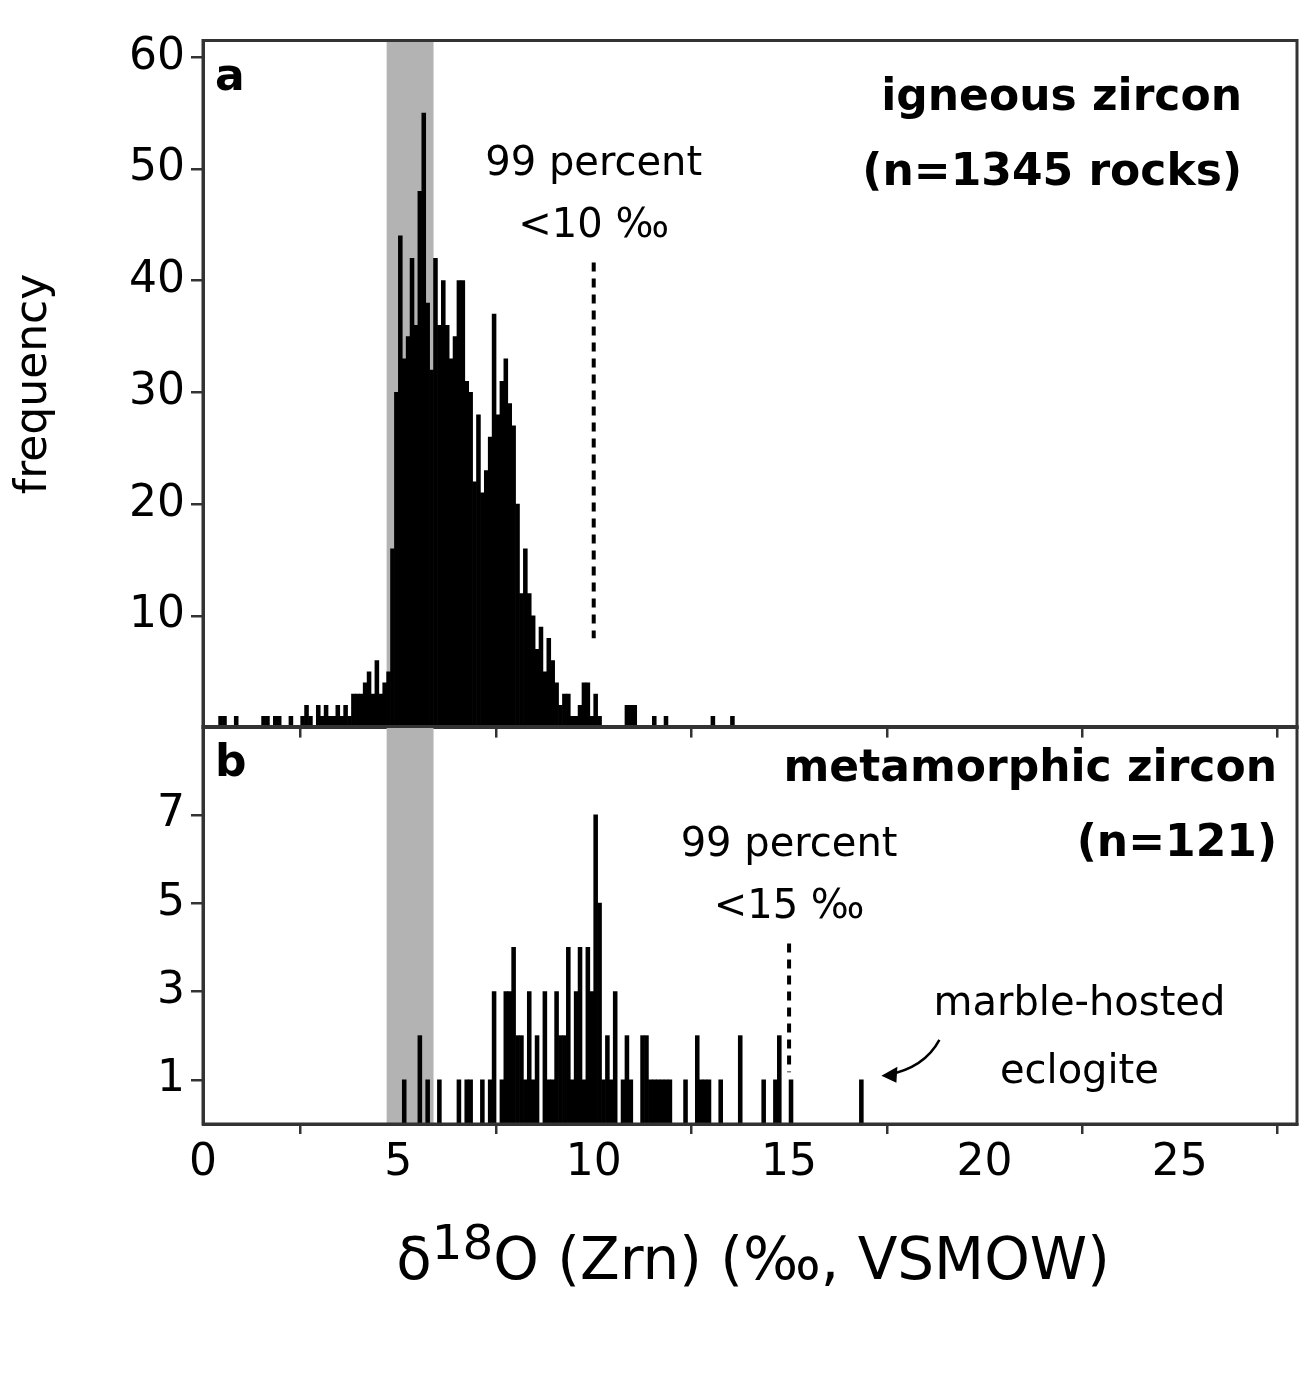 This screenshot has width=1308, height=1374. Describe the element at coordinates (1052, 170) in the screenshot. I see `annotation: (n=1345 rocks)` at that location.